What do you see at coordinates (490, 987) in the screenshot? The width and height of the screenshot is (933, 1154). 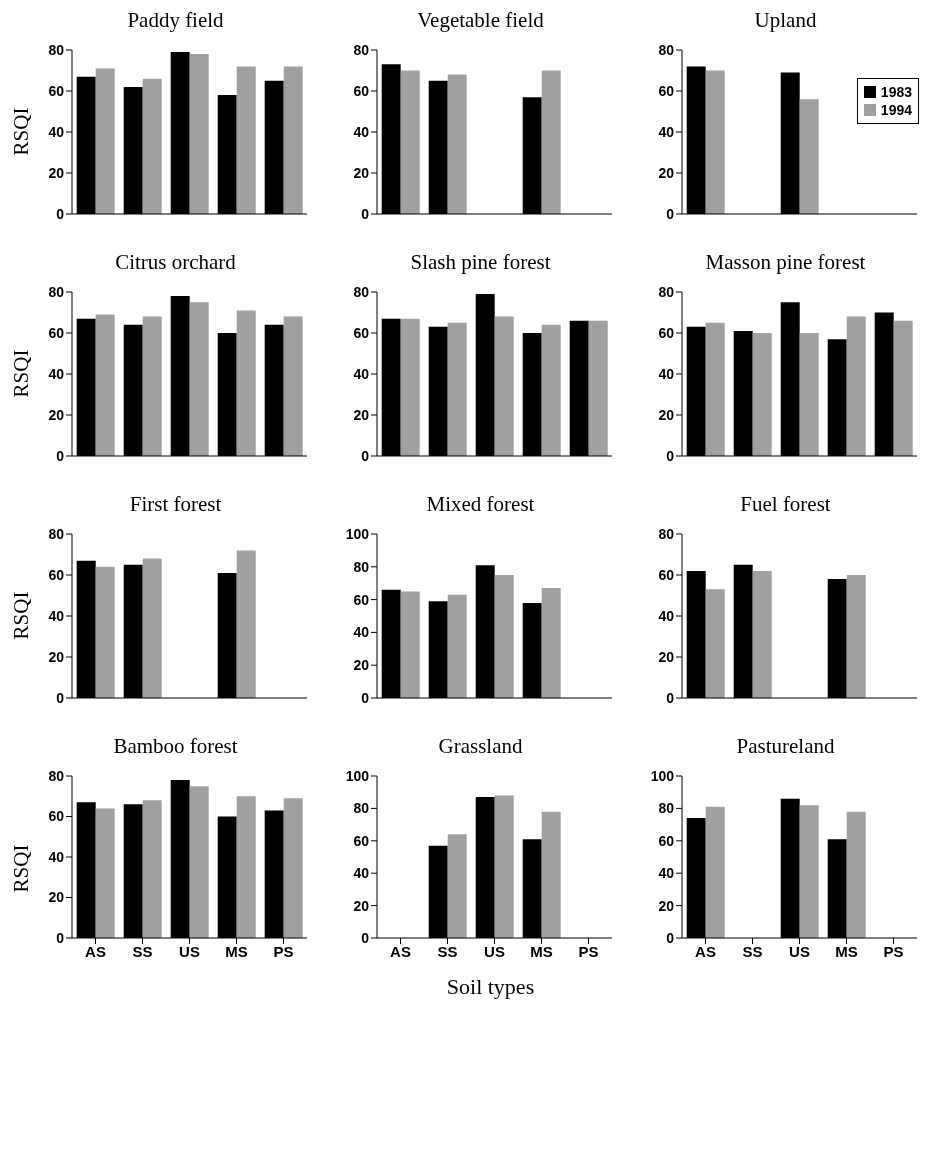 I see `x-axis-title: Soil types` at bounding box center [490, 987].